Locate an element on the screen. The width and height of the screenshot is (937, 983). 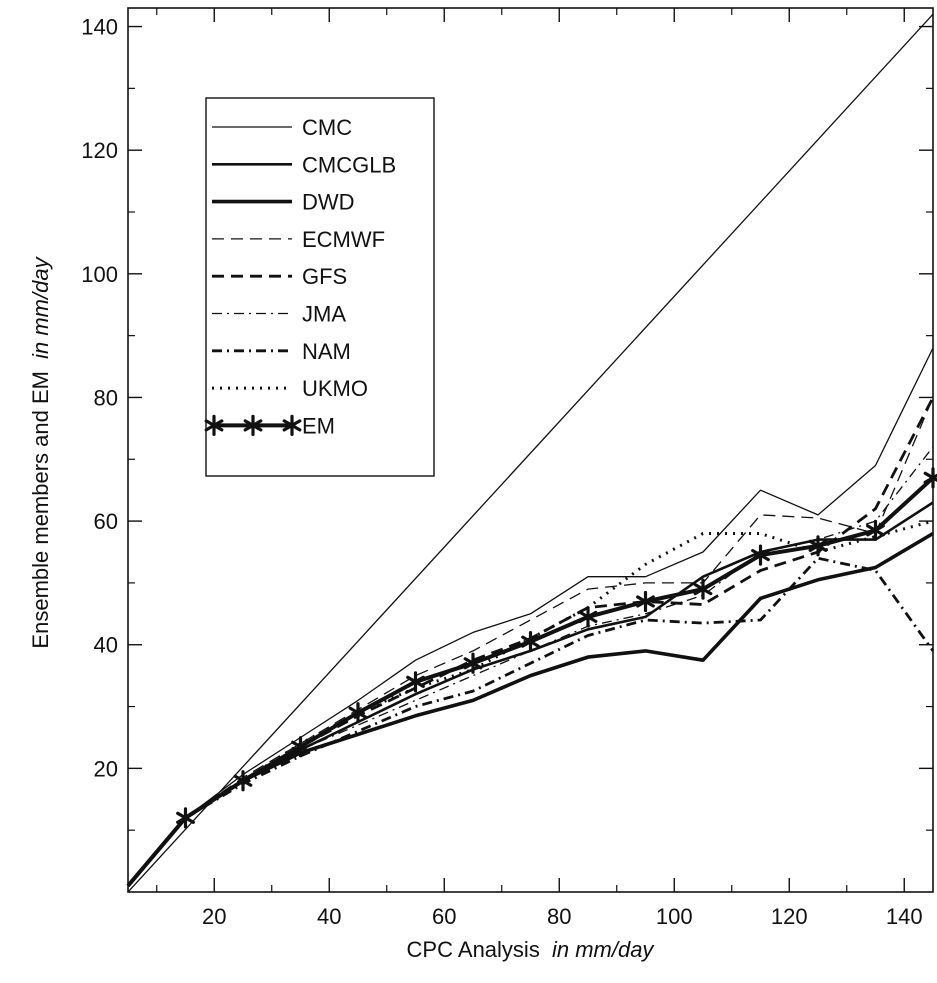
x-axis-label: CPC Analysis in mm/day is located at coordinates (531, 949).